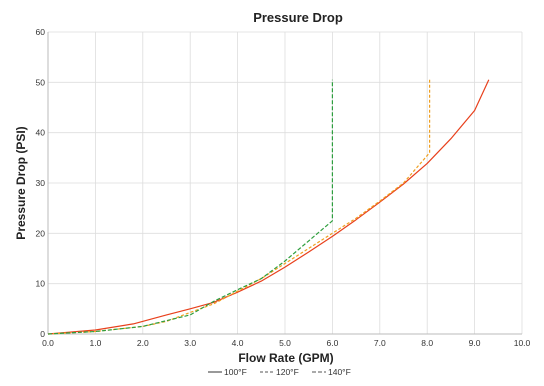 The image size is (544, 386). Describe the element at coordinates (95, 343) in the screenshot. I see `x-tick-label: 1.0` at that location.